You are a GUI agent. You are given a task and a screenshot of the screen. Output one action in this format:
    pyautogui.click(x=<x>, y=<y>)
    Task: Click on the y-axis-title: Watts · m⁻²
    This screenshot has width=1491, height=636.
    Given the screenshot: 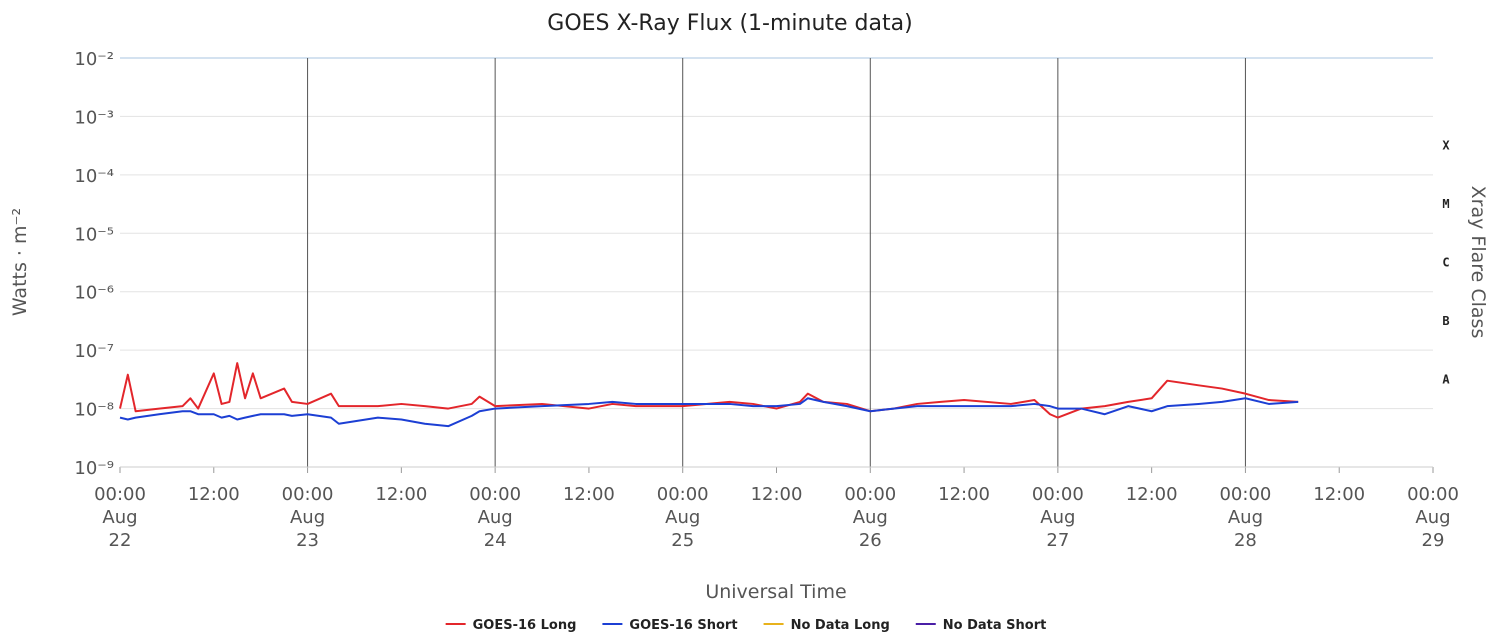 What is the action you would take?
    pyautogui.click(x=20, y=262)
    